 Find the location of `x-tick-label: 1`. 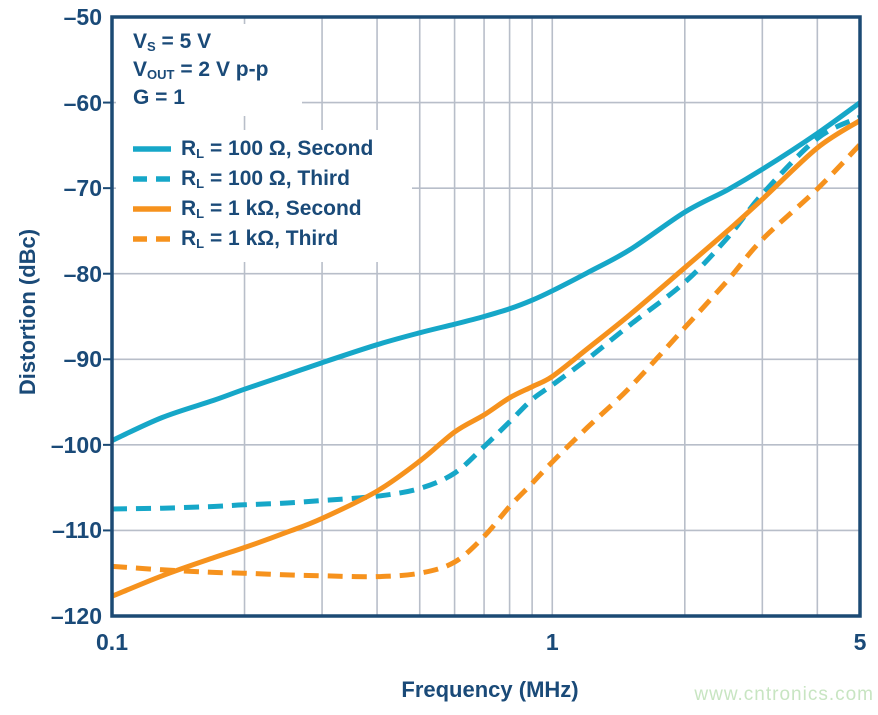

x-tick-label: 1 is located at coordinates (552, 642).